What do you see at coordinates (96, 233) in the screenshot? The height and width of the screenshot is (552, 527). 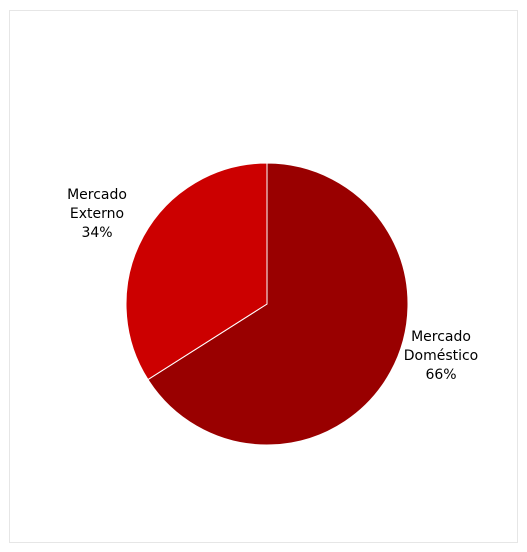 I see `pie-slice-label-line: 34%` at bounding box center [96, 233].